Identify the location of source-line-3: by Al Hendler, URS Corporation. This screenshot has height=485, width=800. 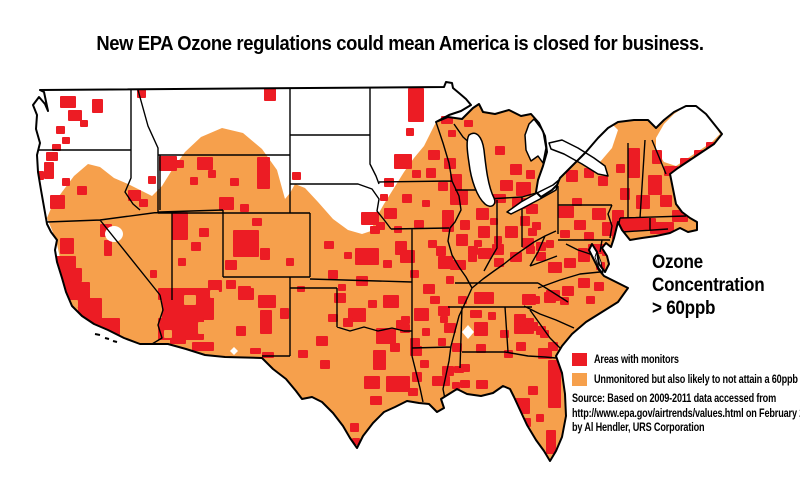
(638, 427).